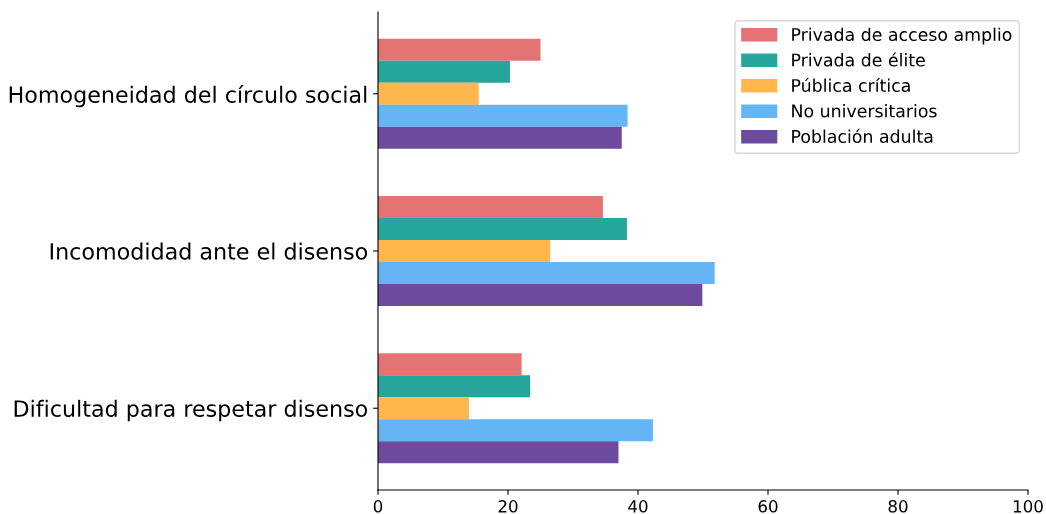  Describe the element at coordinates (862, 135) in the screenshot. I see `legend-label: Población adulta` at that location.